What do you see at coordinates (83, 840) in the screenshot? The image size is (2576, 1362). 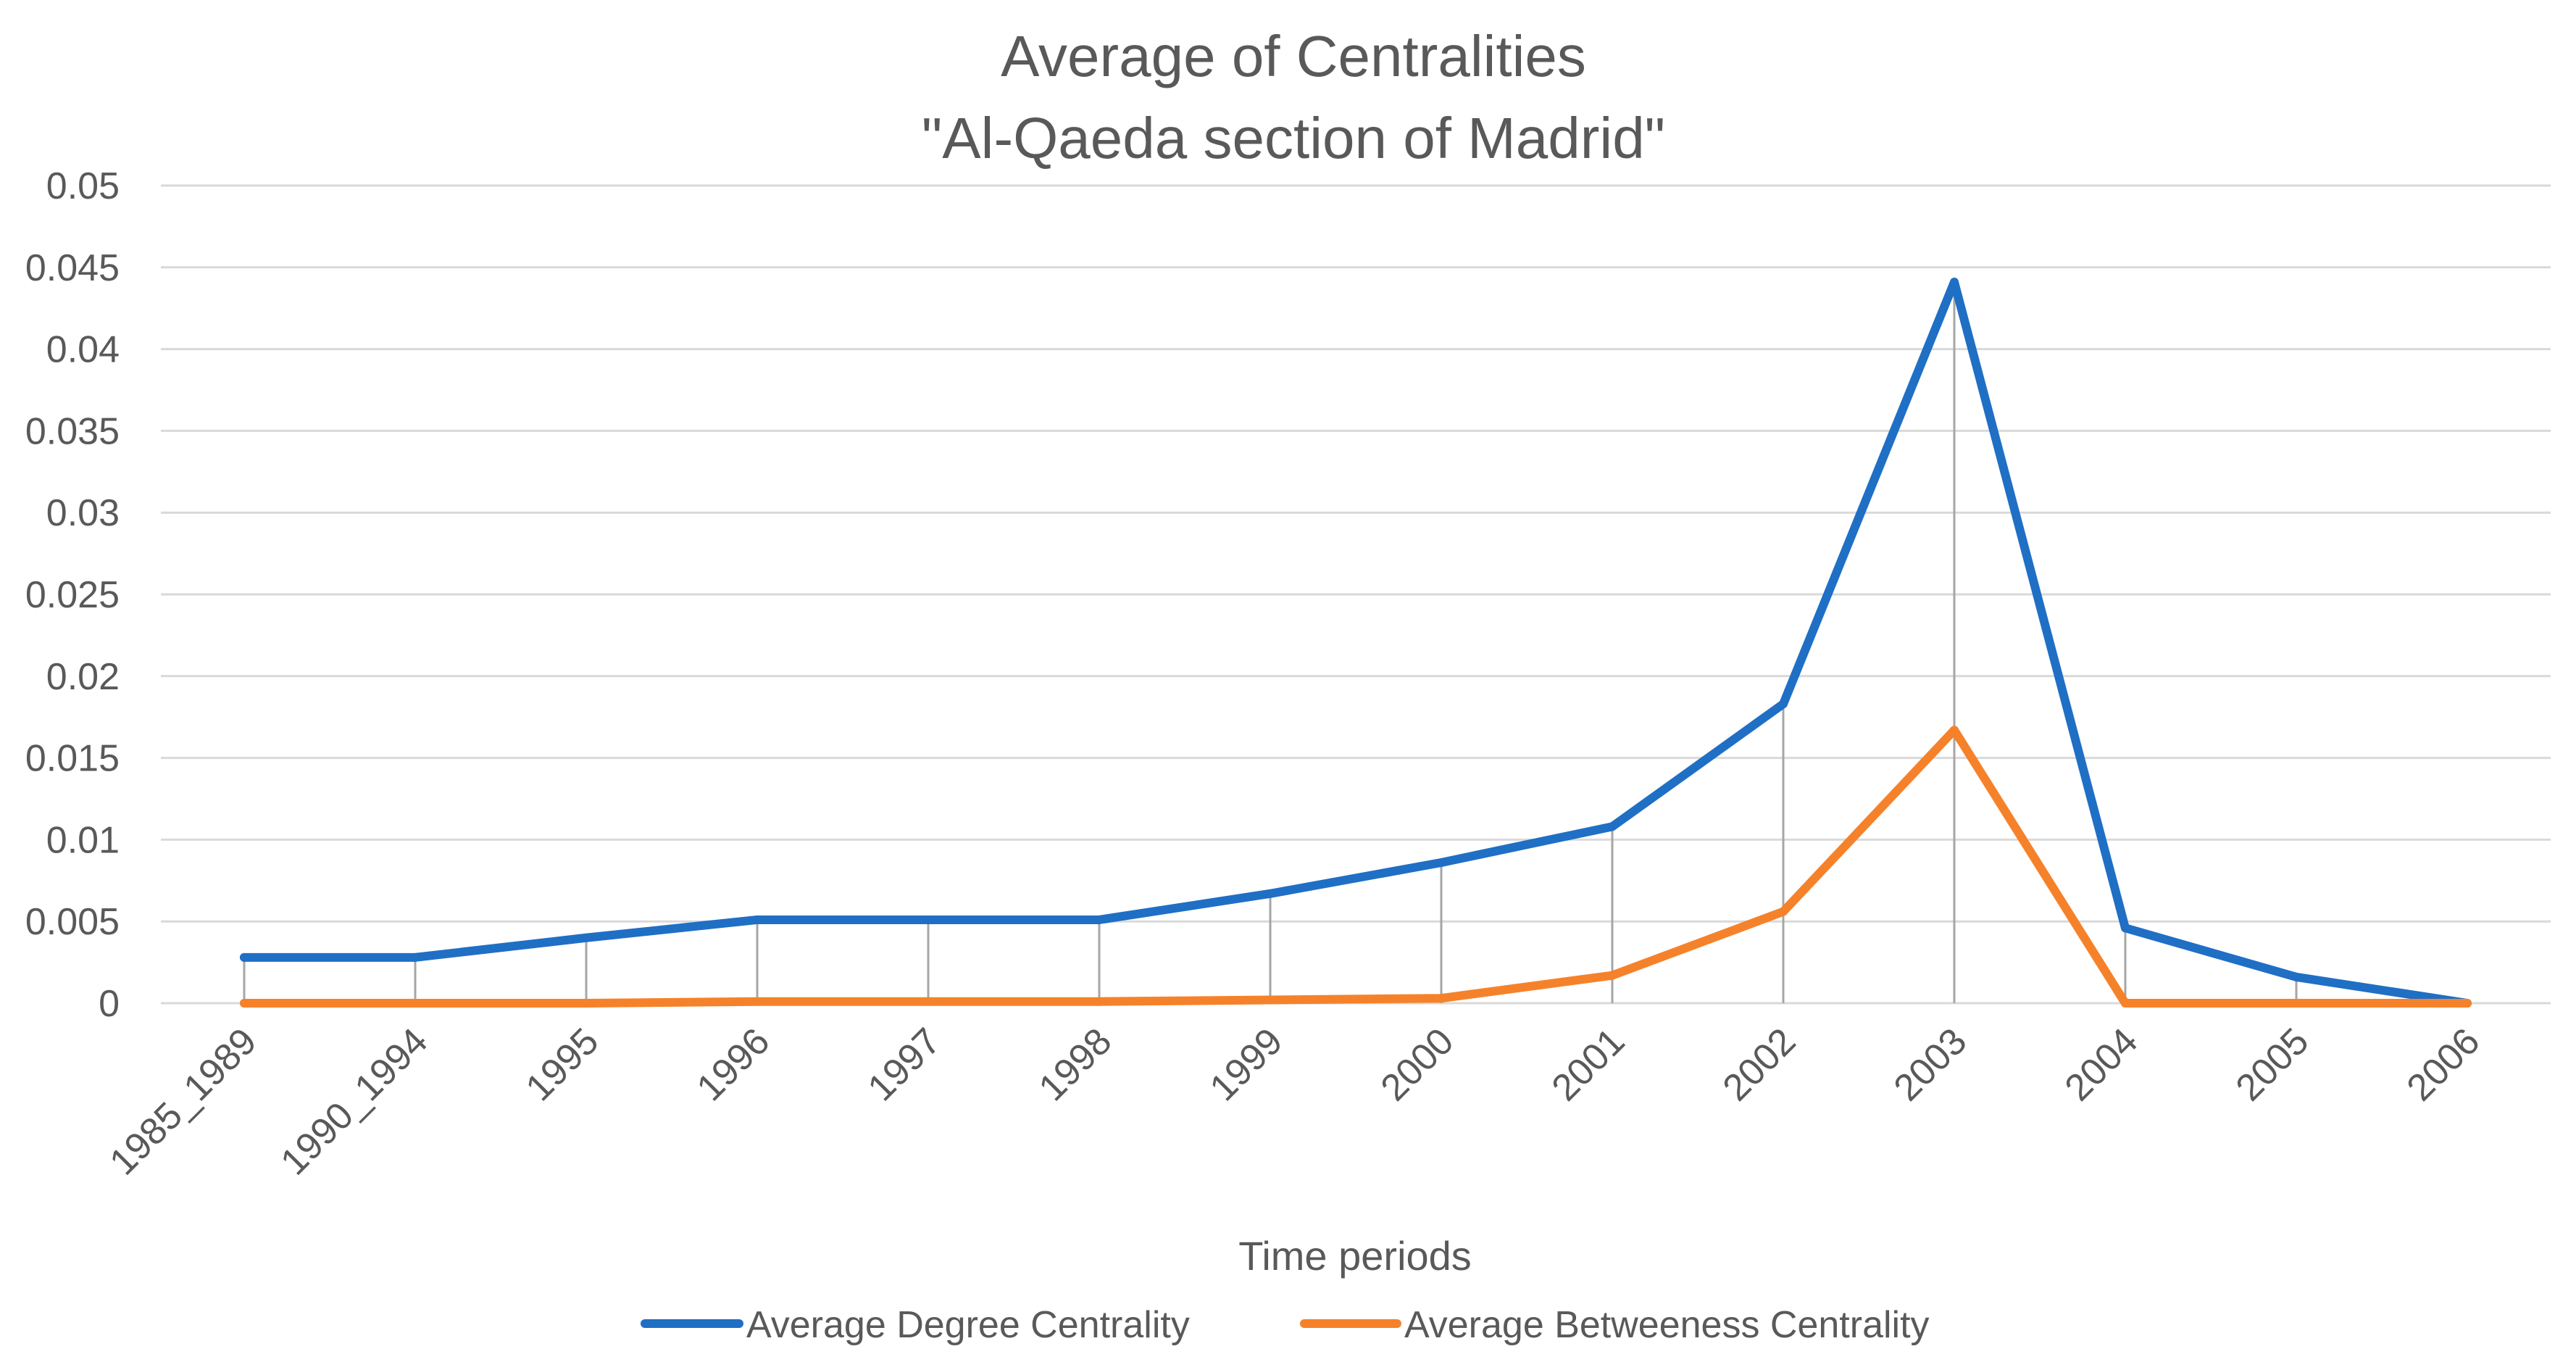 I see `y-tick-label: 0.01` at bounding box center [83, 840].